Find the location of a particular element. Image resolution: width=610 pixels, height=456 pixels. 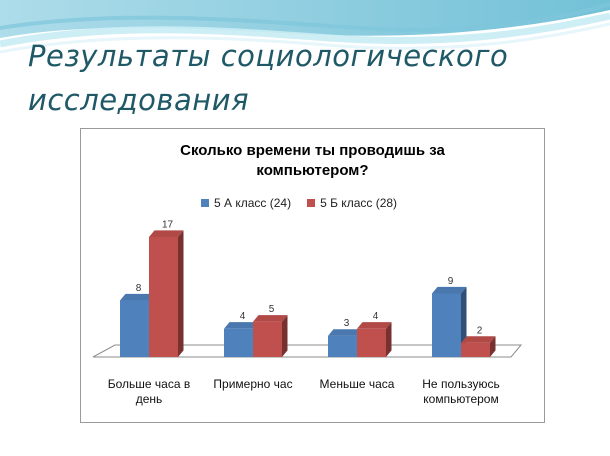

legend-item-series-b: 5 Б класс (28) is located at coordinates (352, 203).